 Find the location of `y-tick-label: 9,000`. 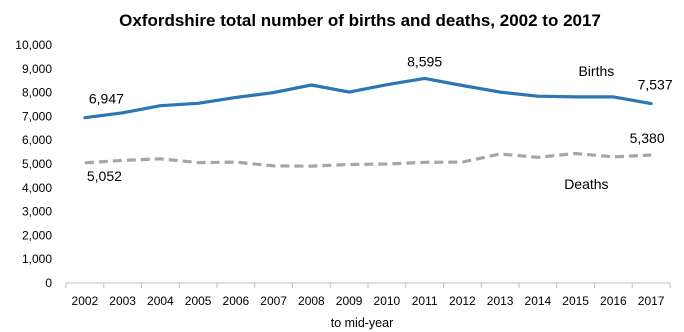

y-tick-label: 9,000 is located at coordinates (37, 69).